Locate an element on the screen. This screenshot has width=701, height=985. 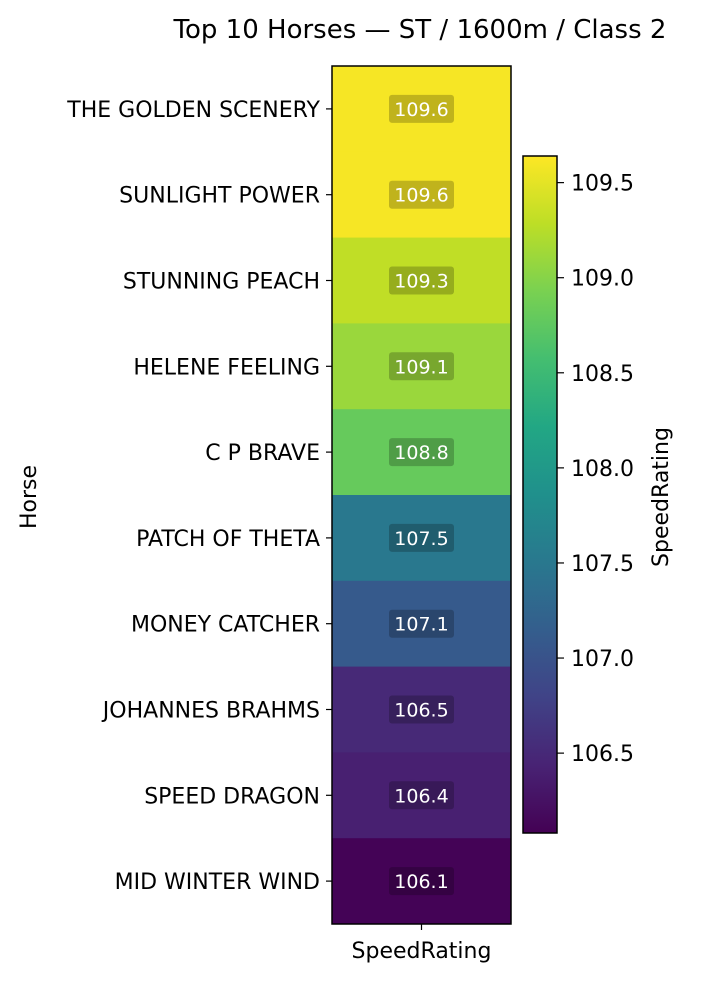
y-tick-label: PATCH OF THETA is located at coordinates (228, 539).